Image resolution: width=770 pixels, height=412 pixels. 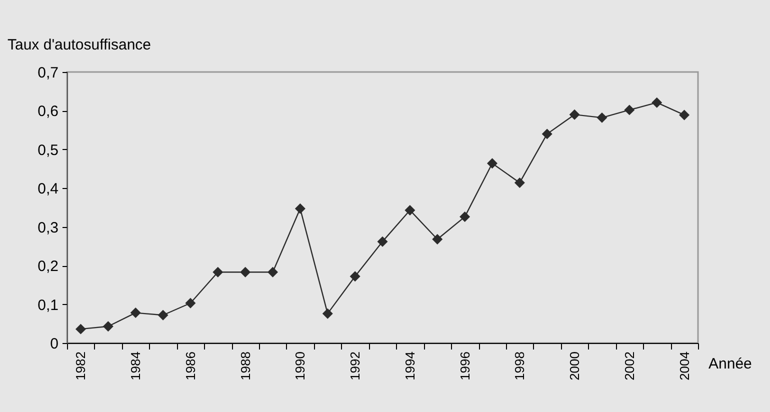 What do you see at coordinates (684, 366) in the screenshot?
I see `x-tick-label: 2004` at bounding box center [684, 366].